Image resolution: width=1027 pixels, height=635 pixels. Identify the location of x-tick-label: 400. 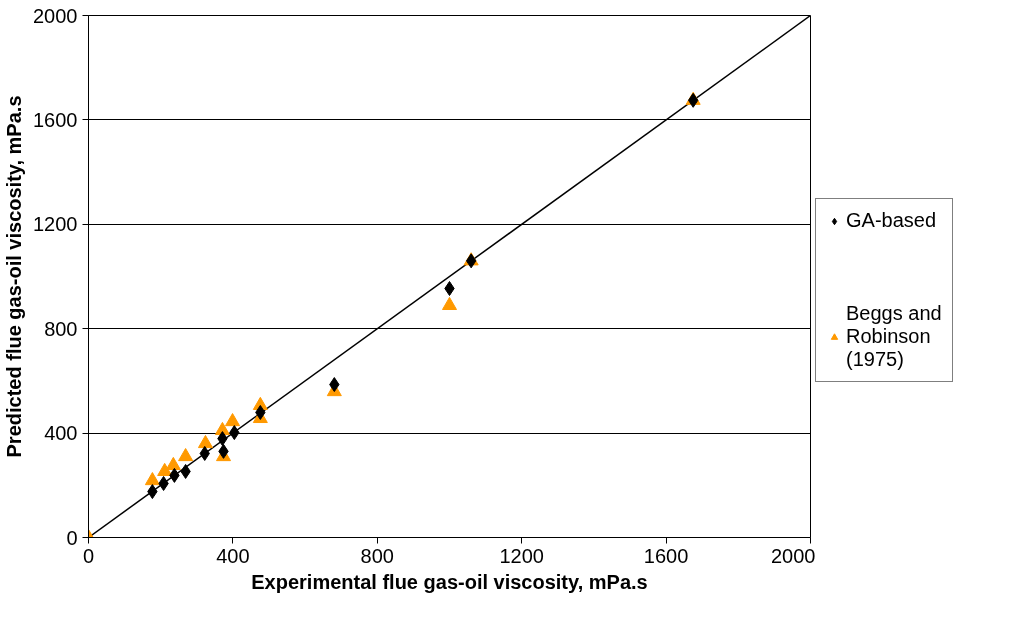
(233, 555).